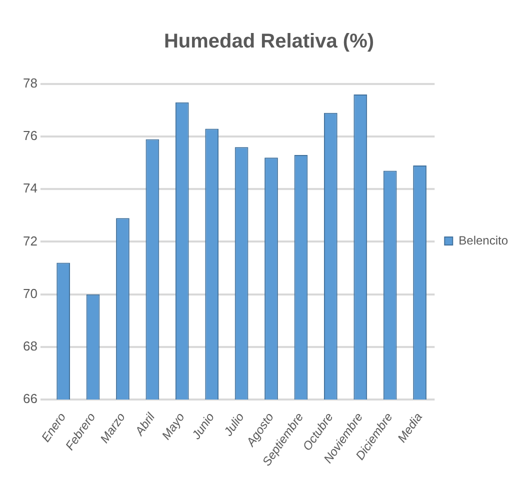 The height and width of the screenshot is (492, 528). What do you see at coordinates (30, 83) in the screenshot?
I see `y-tick-label: 78` at bounding box center [30, 83].